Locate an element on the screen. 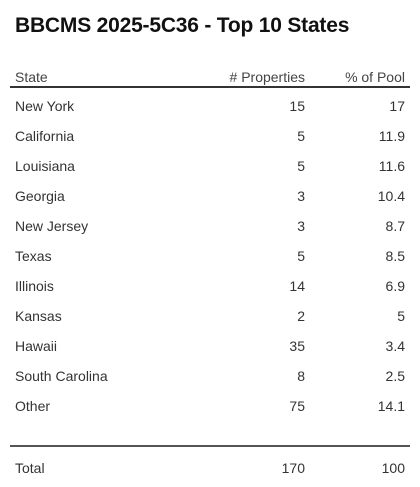  table-row: Illinois 14 6.9 is located at coordinates (210, 286).